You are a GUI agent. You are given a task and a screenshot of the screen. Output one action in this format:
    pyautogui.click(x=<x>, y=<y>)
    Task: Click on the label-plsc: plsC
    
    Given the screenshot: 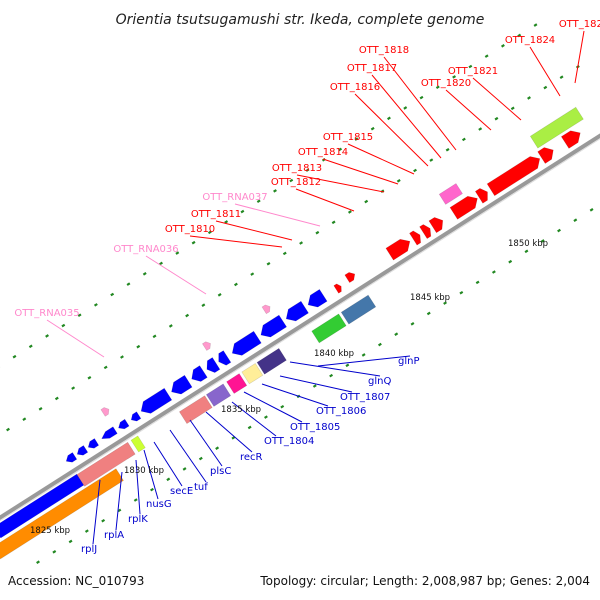 What is the action you would take?
    pyautogui.click(x=220, y=471)
    